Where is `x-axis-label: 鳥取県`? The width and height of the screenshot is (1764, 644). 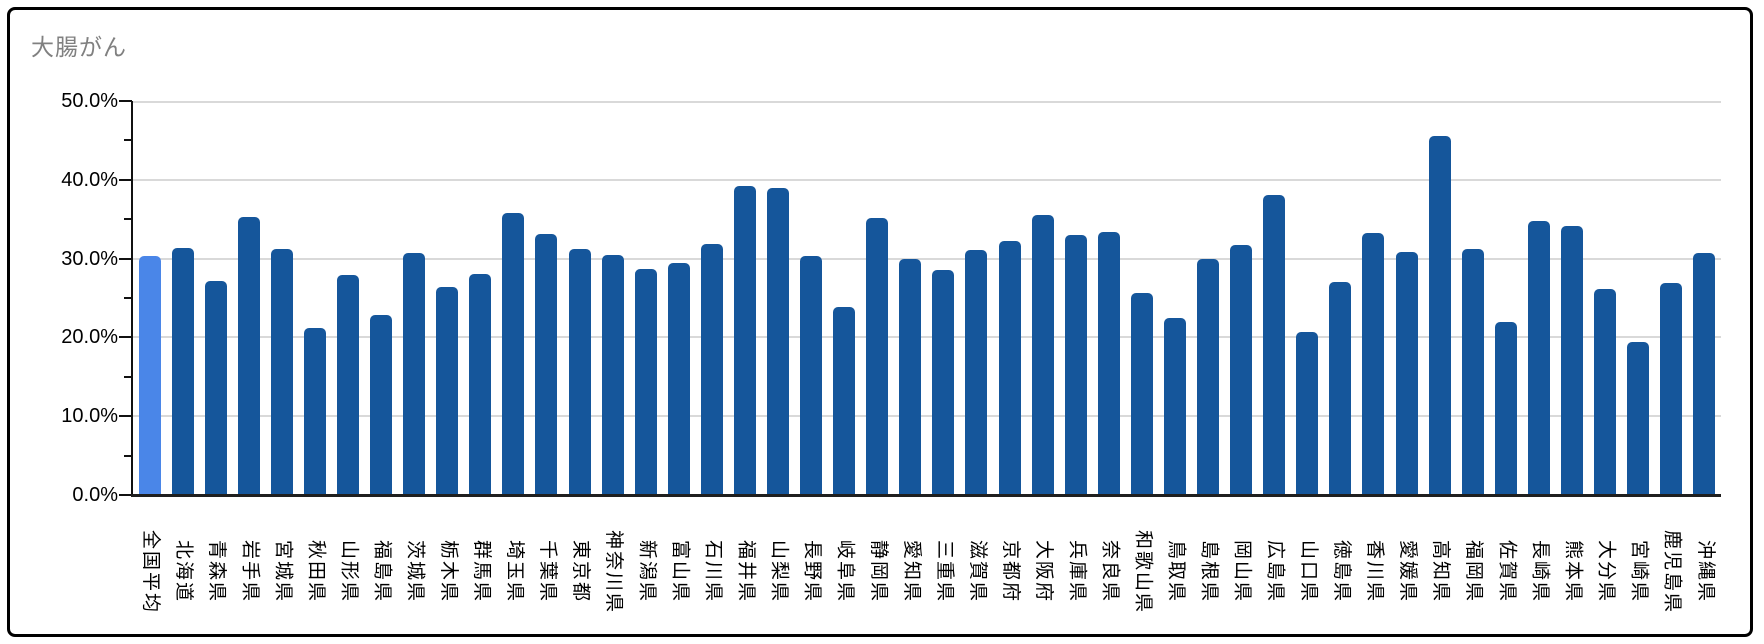
x-axis-label: 鳥取県 is located at coordinates (1176, 572).